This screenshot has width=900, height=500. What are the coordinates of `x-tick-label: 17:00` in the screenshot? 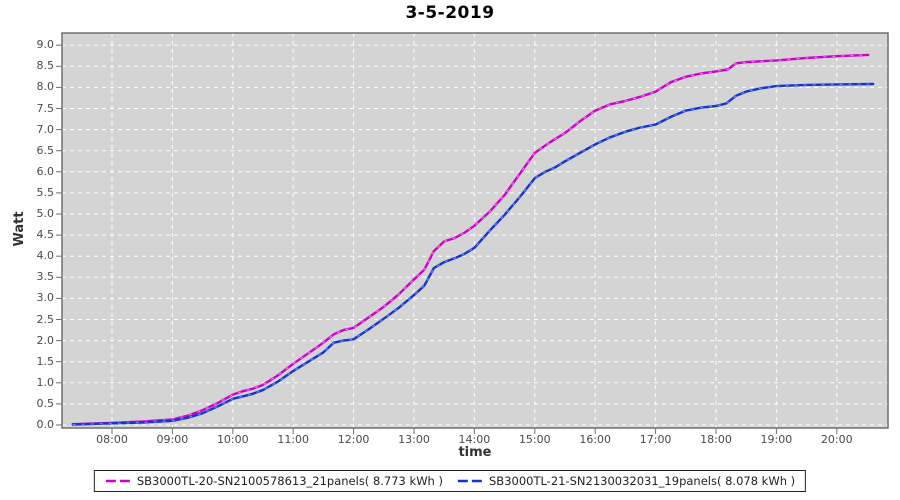 It's located at (655, 439).